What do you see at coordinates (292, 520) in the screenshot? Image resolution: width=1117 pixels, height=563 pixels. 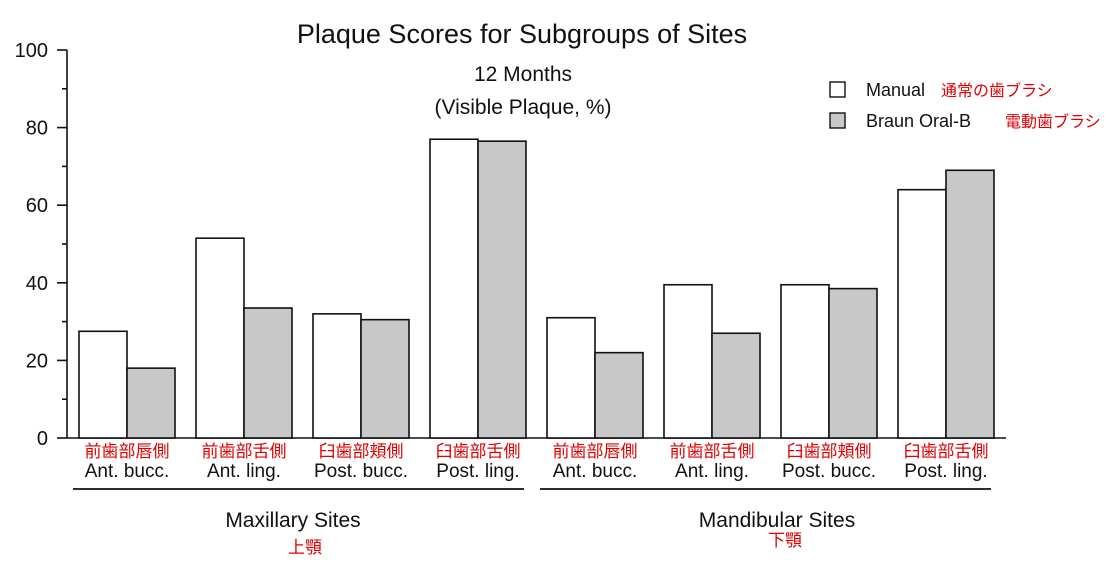 I see `group-label-maxillary: Maxillary Sites` at bounding box center [292, 520].